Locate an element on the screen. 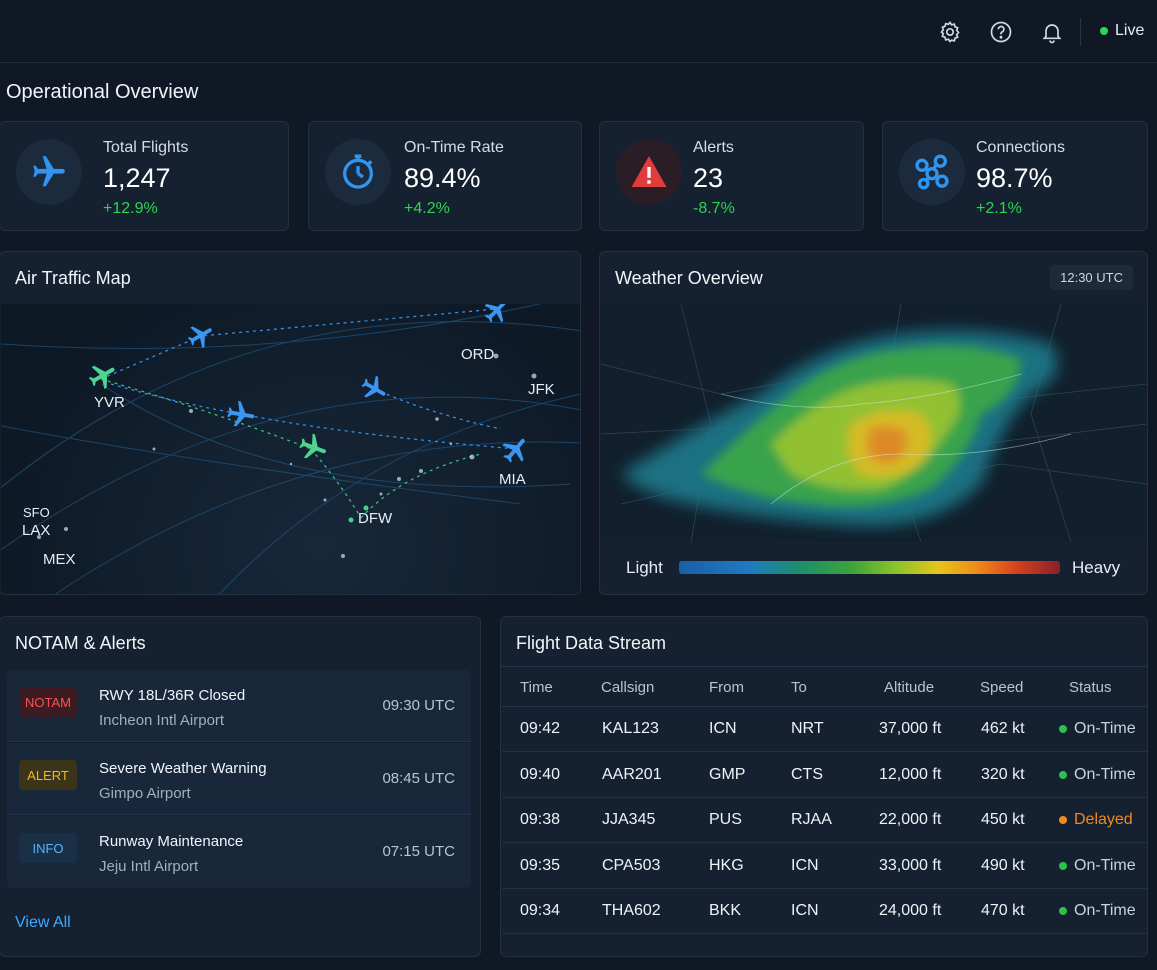 This screenshot has height=970, width=1157. cell-altitude: 33,000 ft is located at coordinates (910, 865).